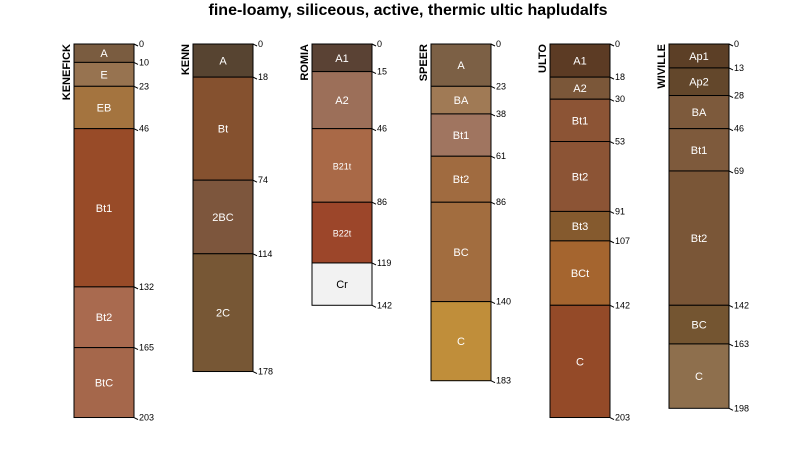 The image size is (800, 450). I want to click on depth-label: 28, so click(739, 96).